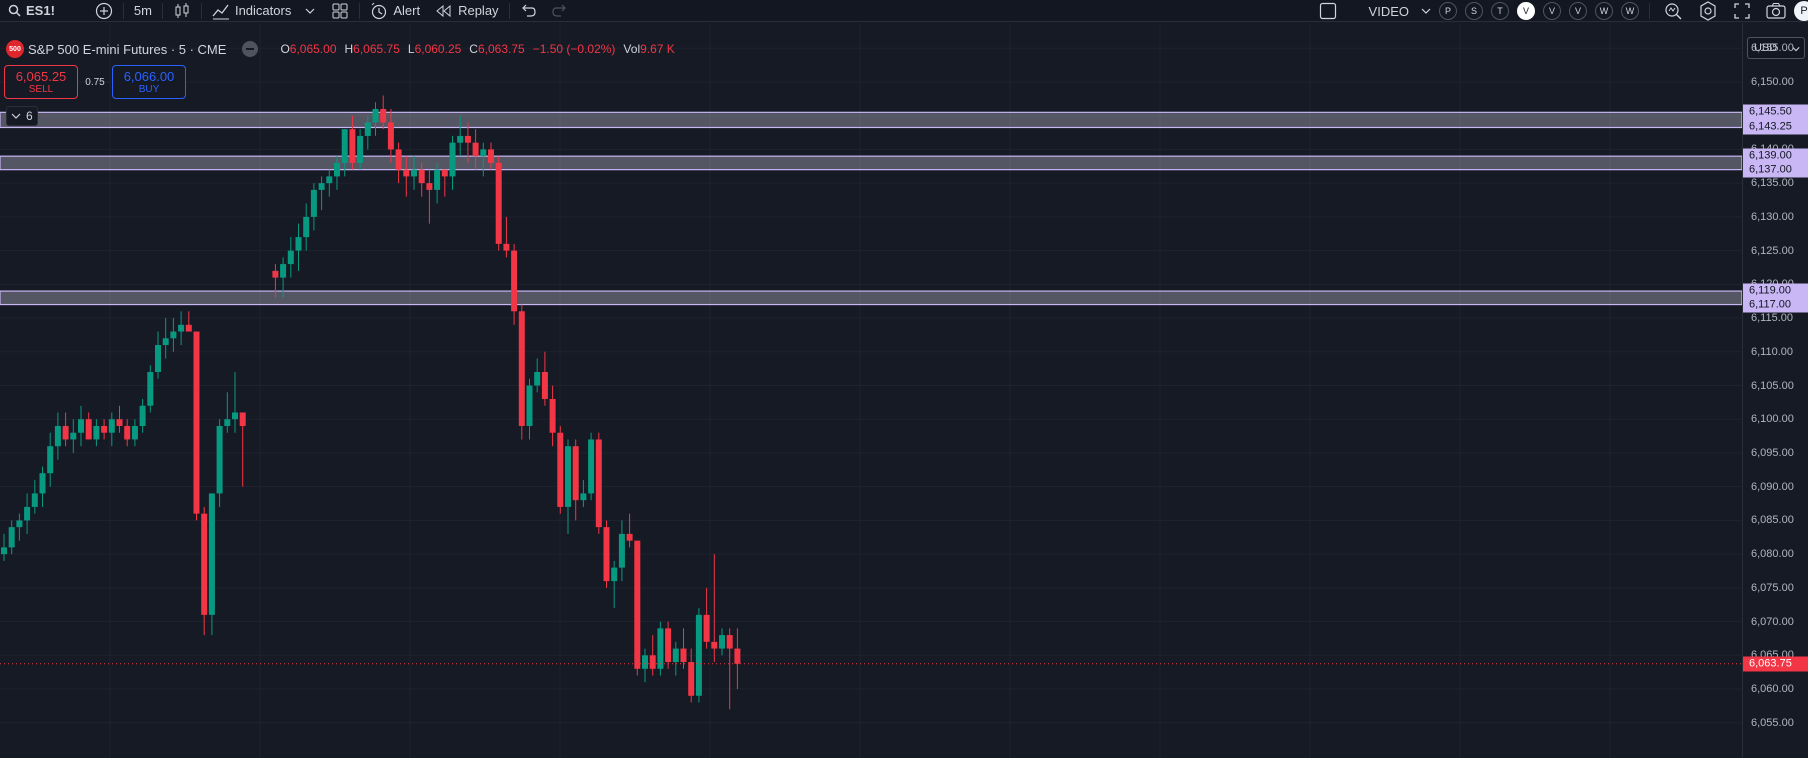  I want to click on chart-type-button, so click(182, 11).